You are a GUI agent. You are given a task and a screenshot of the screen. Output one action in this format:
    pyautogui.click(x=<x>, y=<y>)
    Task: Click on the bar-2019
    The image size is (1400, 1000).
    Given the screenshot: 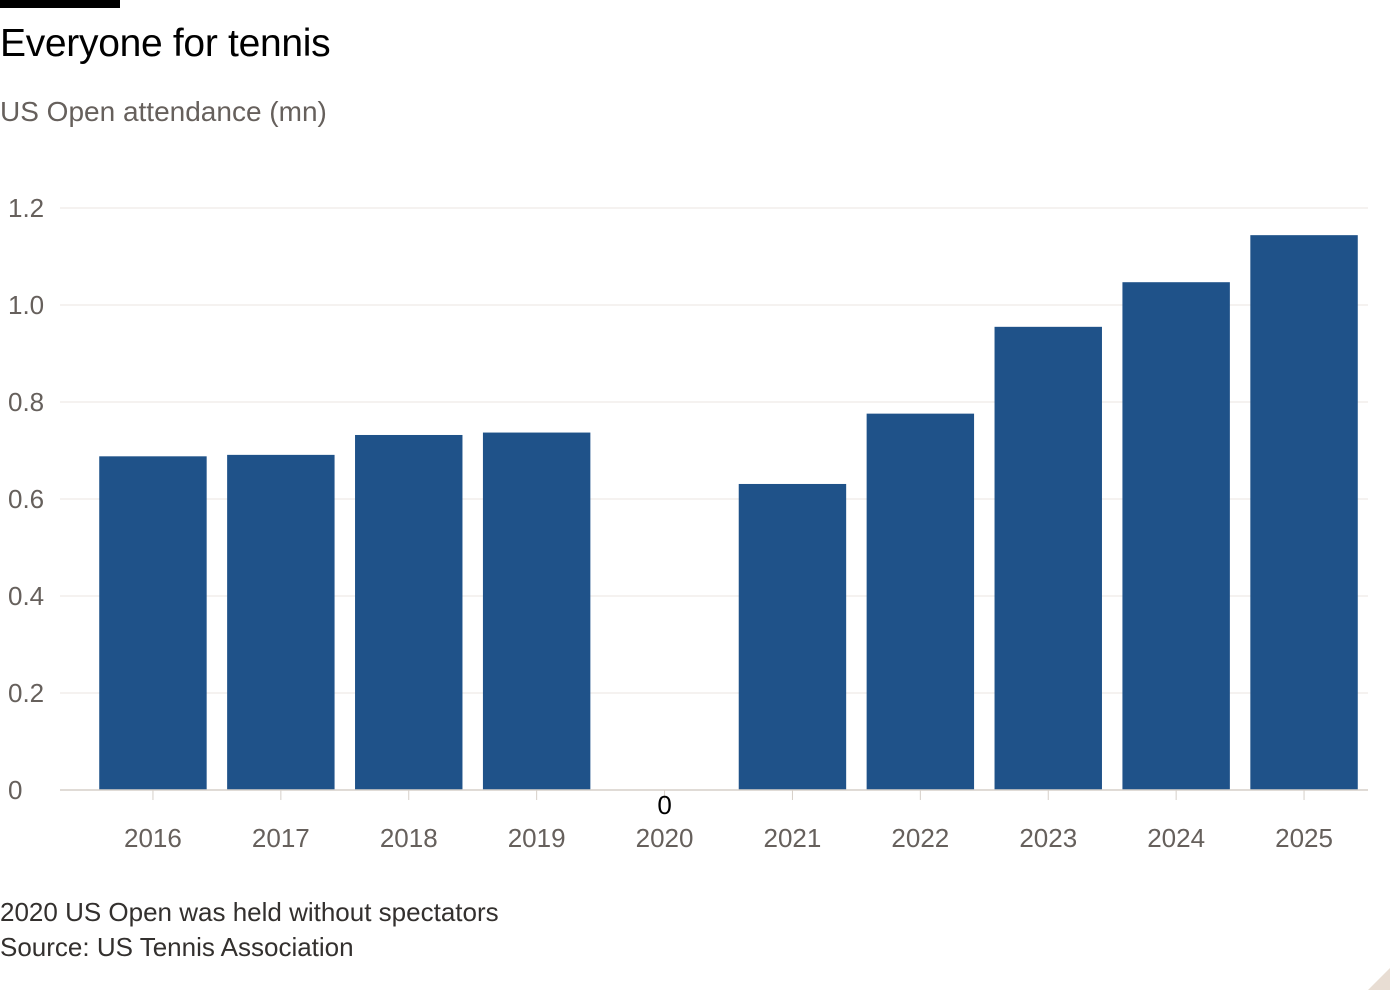 What is the action you would take?
    pyautogui.click(x=536, y=611)
    